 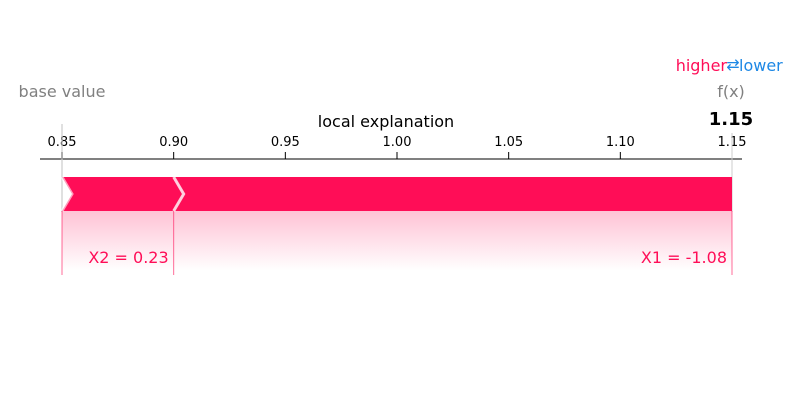 I want to click on x-tick-label: 0.95, so click(x=285, y=142).